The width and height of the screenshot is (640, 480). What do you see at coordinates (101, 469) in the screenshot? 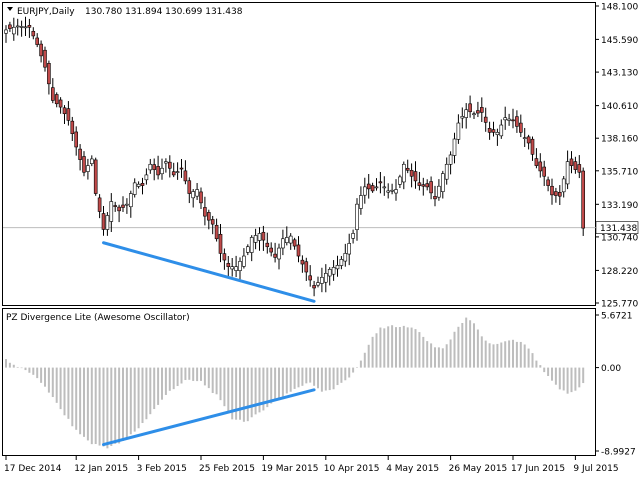
I see `x-tick-label: 12 Jan 2015` at bounding box center [101, 469].